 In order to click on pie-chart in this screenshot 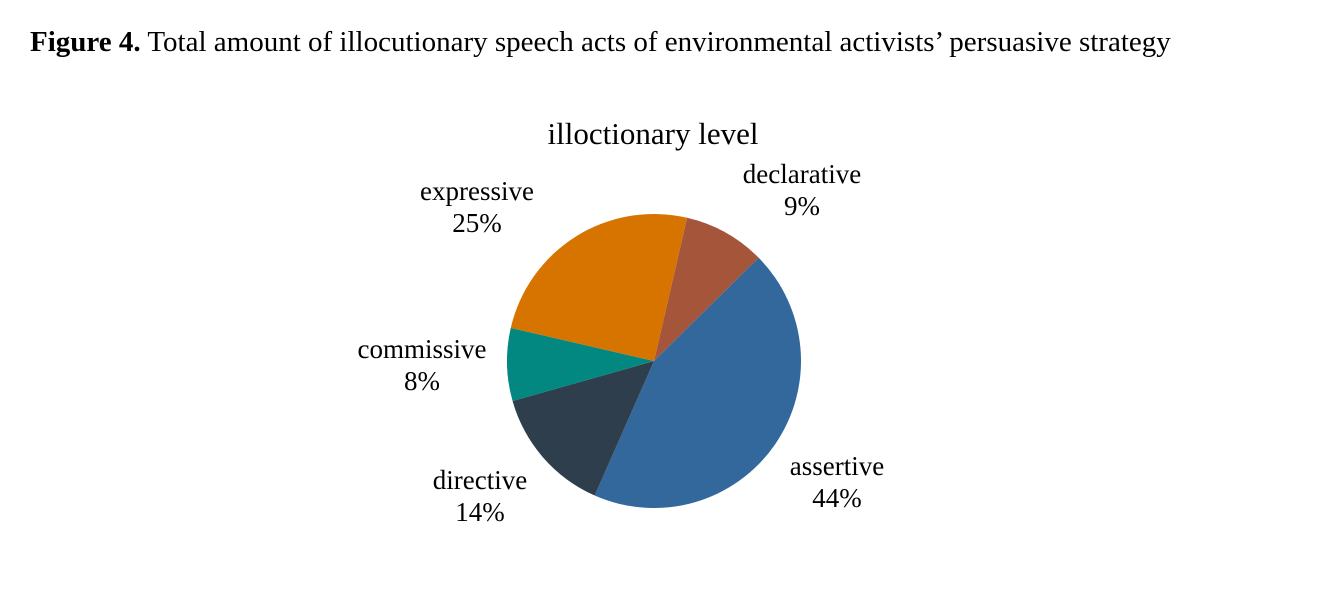, I will do `click(654, 361)`.